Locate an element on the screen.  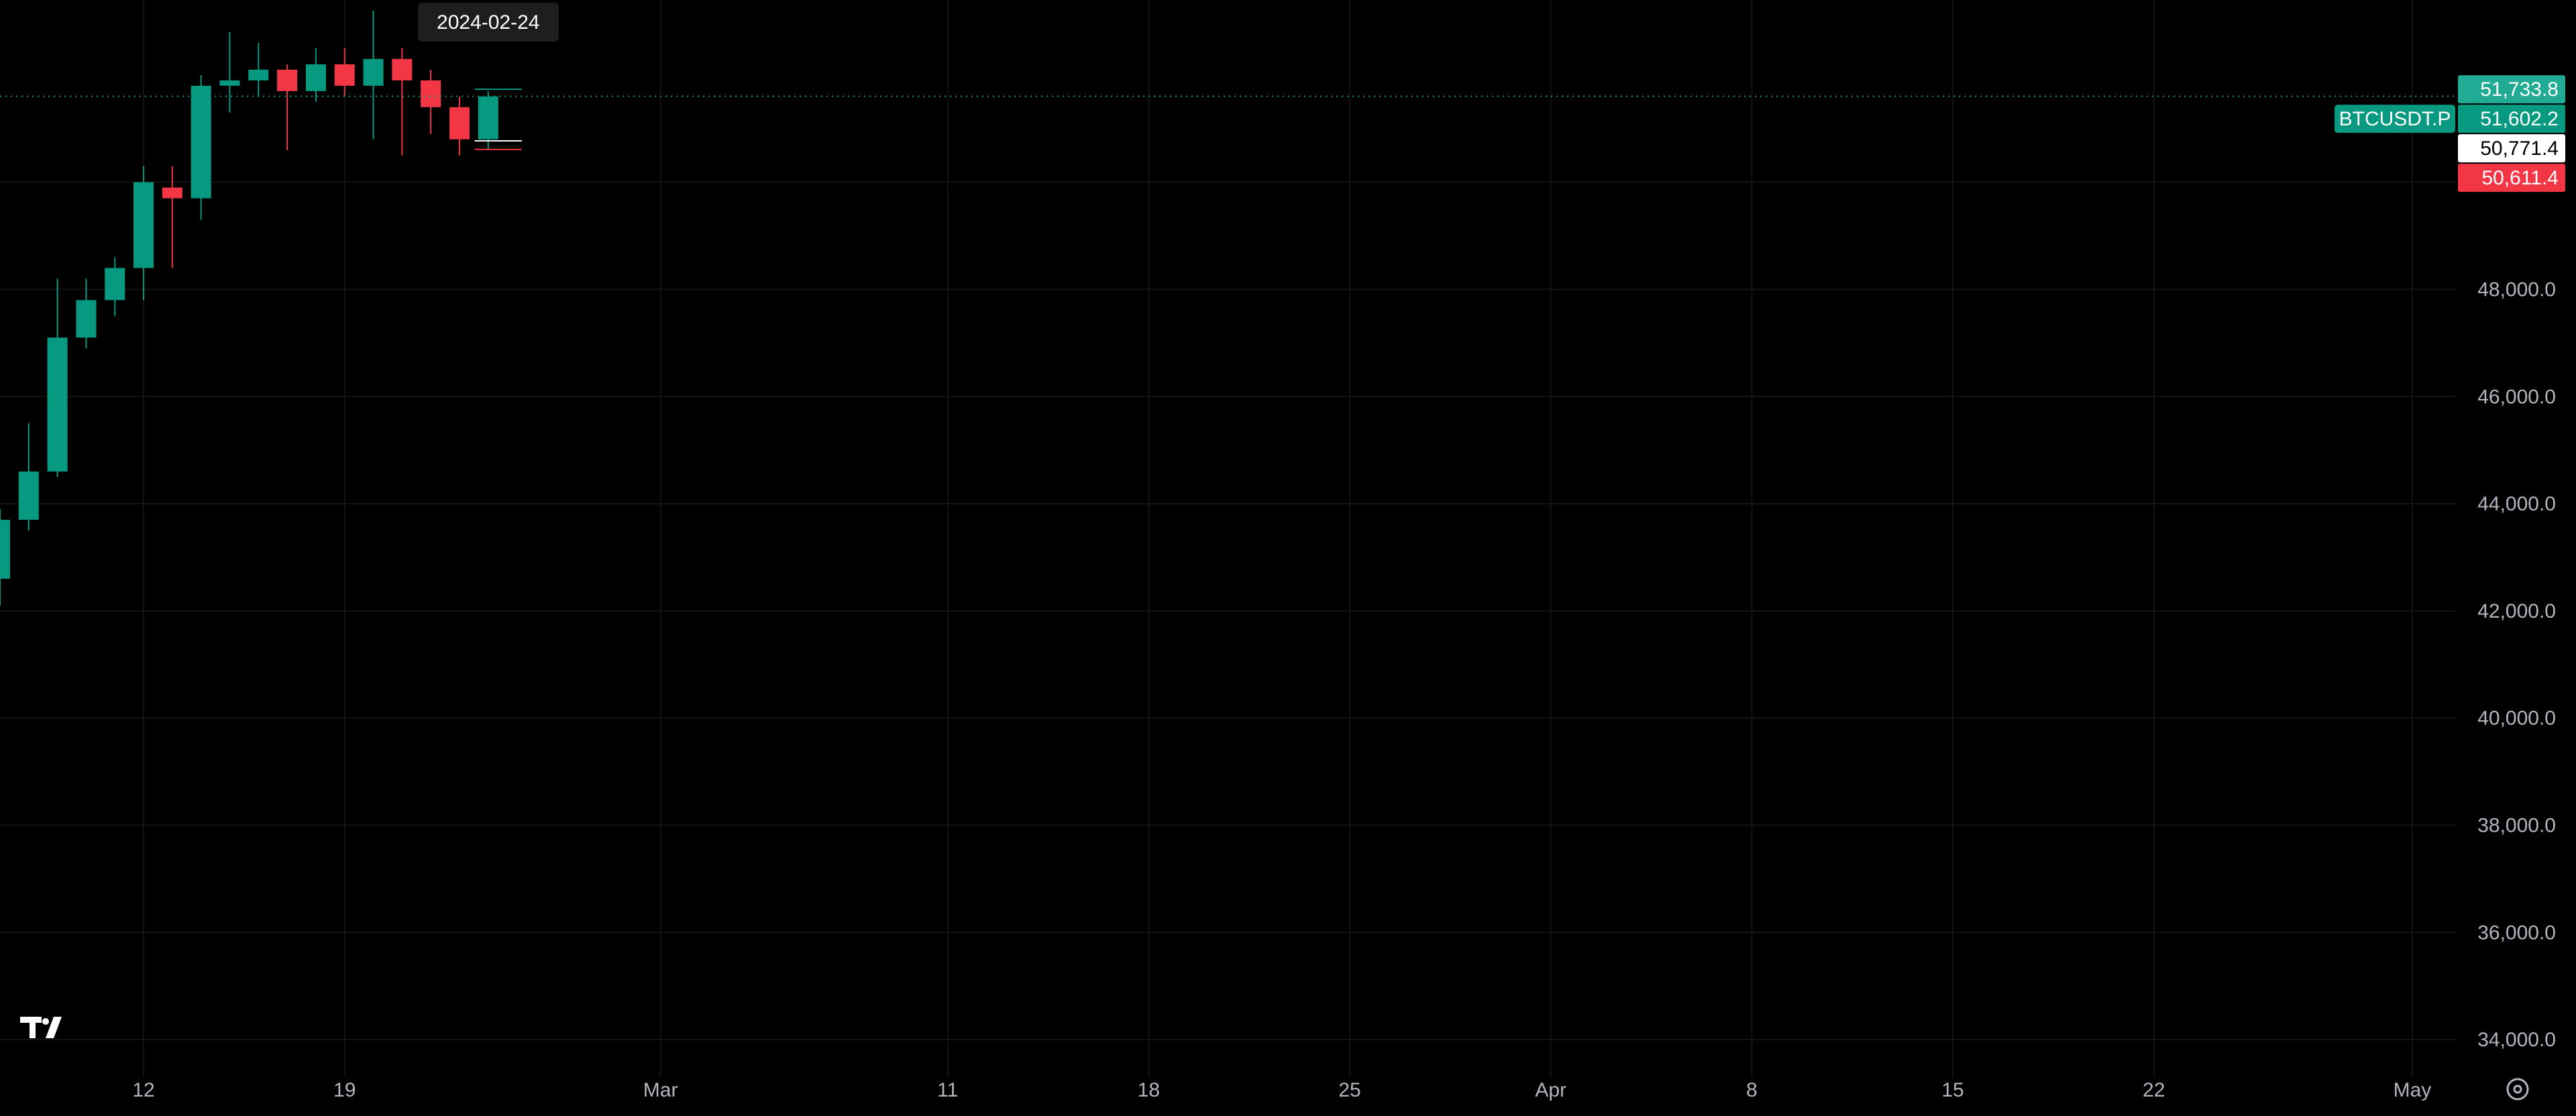
gear-ring is located at coordinates (2517, 1089).